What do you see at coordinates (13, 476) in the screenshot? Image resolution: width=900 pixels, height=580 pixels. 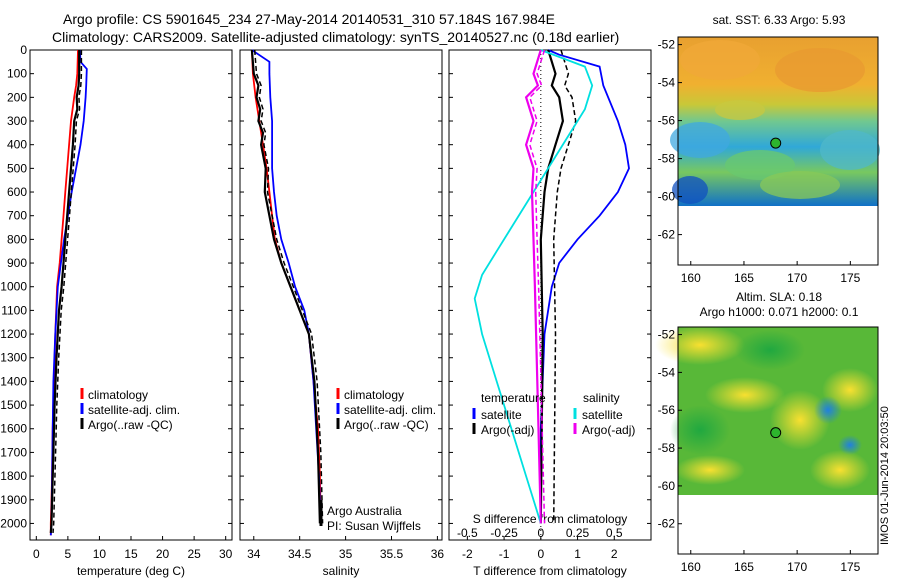 I see `depth-tick-label: 1800` at bounding box center [13, 476].